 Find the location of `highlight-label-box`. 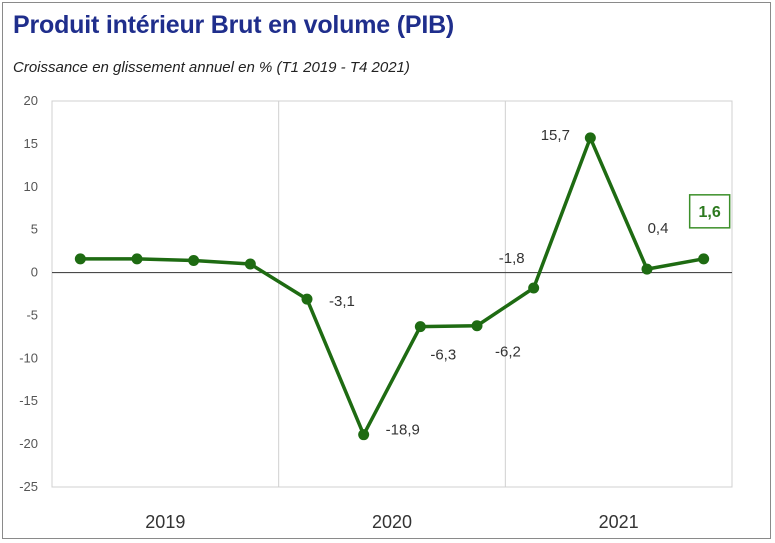

highlight-label-box is located at coordinates (709, 211).